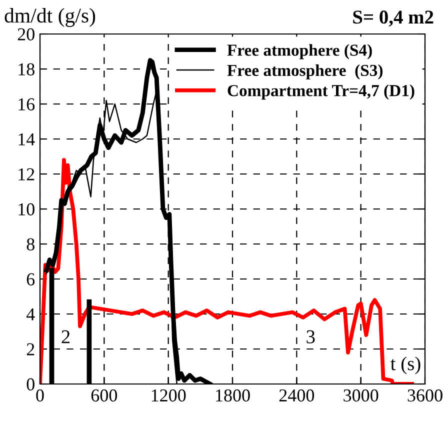 The image size is (443, 424). What do you see at coordinates (66, 337) in the screenshot?
I see `annotation: 2` at bounding box center [66, 337].